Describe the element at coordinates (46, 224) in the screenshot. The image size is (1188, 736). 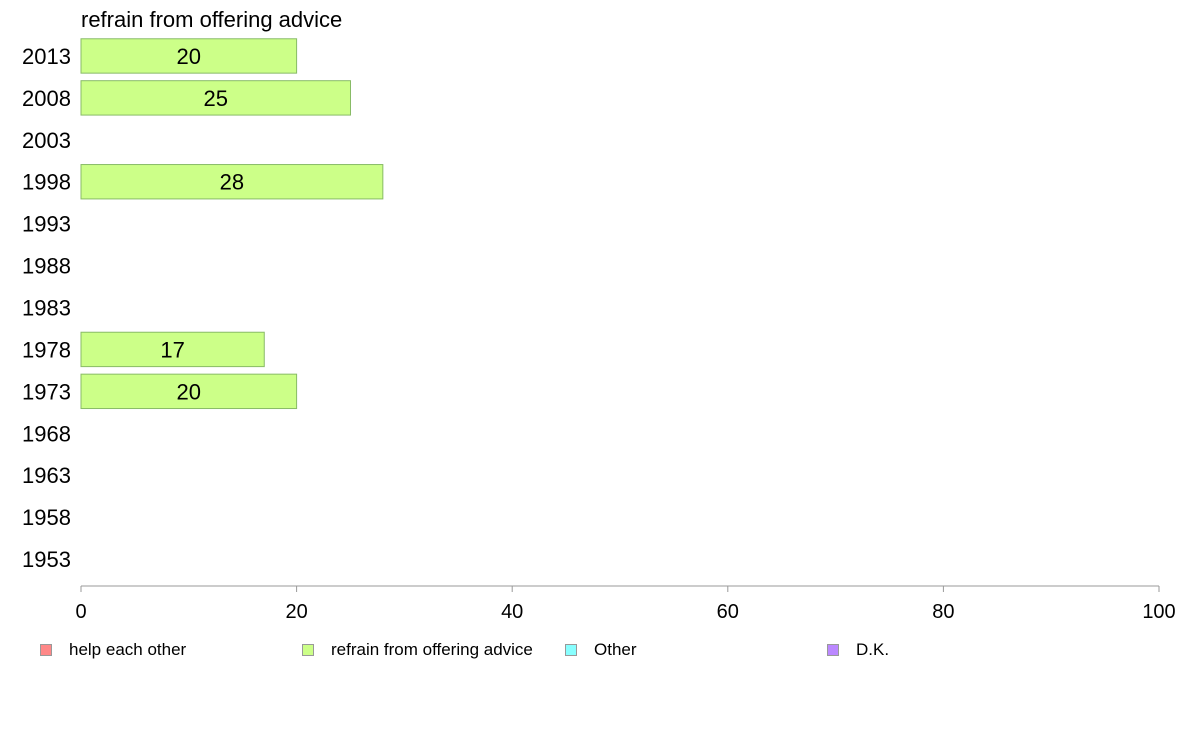
I see `y-tick-label: 1993` at that location.